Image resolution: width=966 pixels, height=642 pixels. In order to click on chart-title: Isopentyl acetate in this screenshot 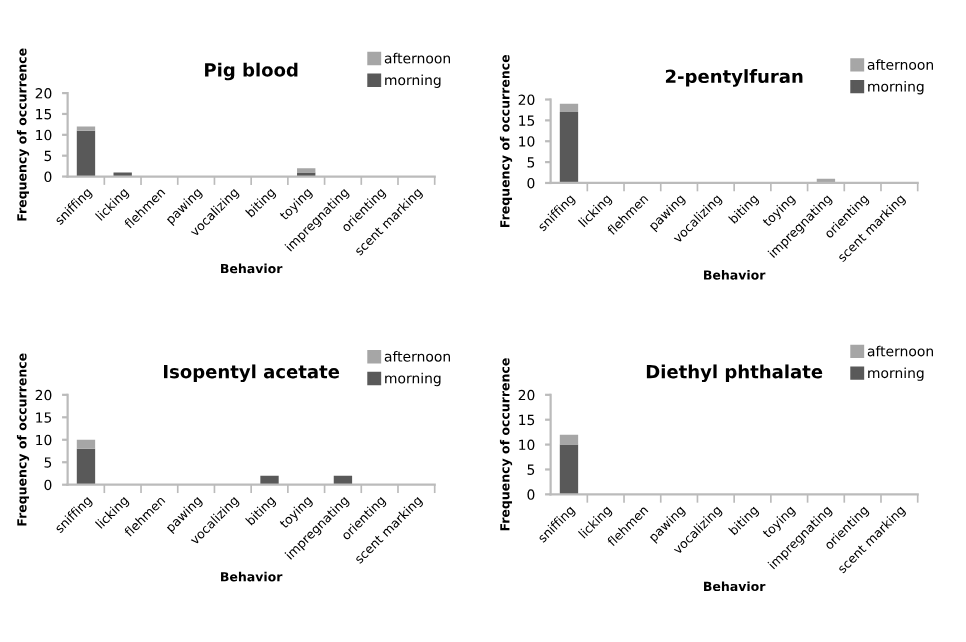, I will do `click(252, 373)`.